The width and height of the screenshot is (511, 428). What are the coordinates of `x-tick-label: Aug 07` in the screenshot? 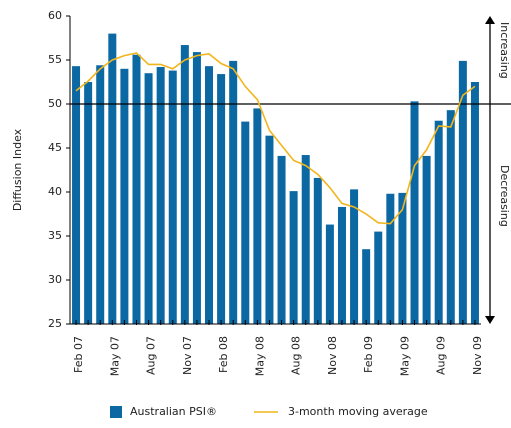 It's located at (151, 355).